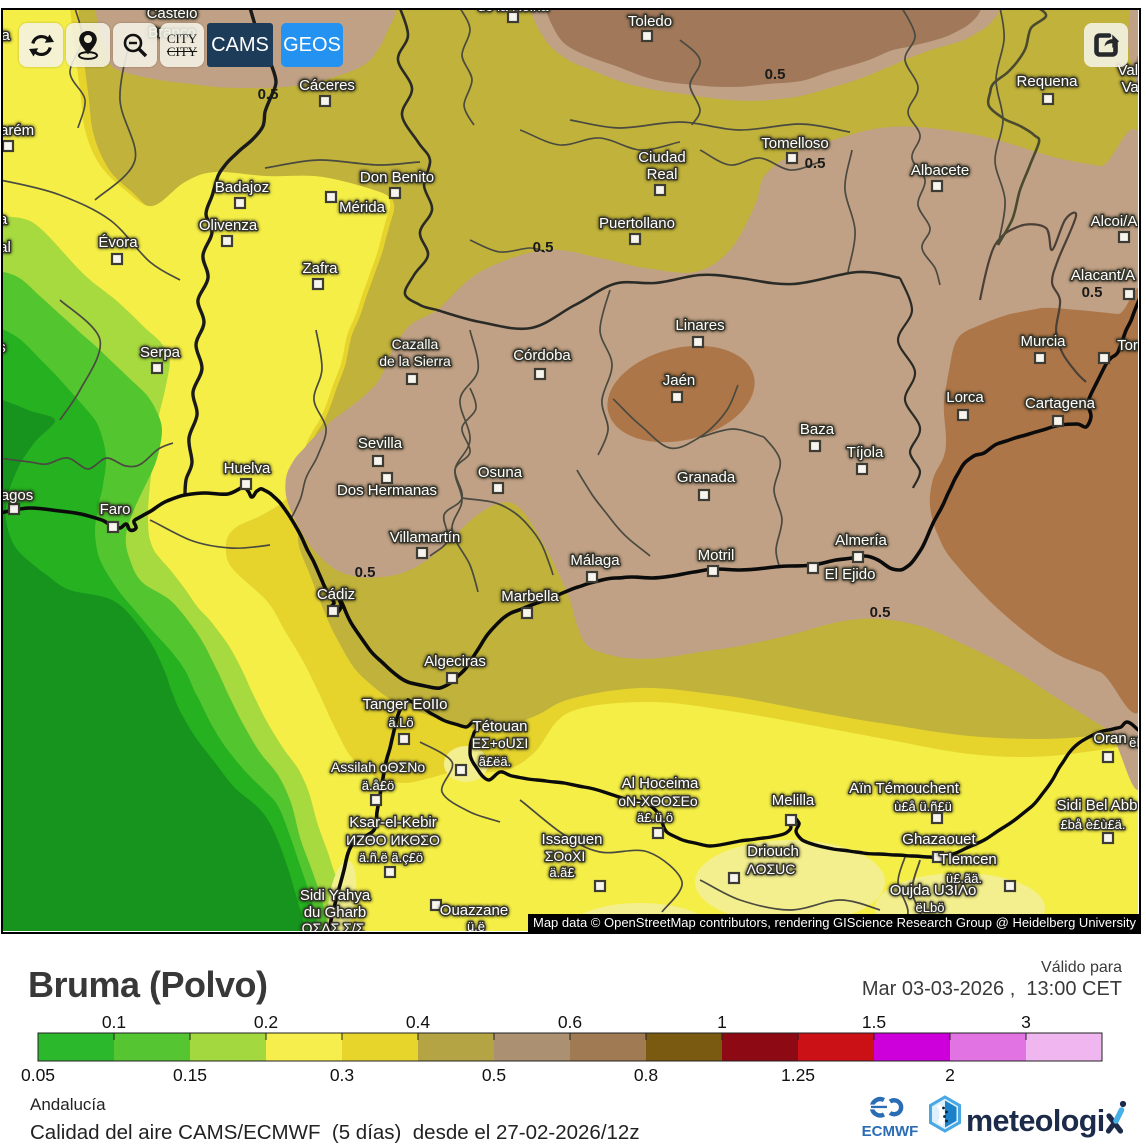  Describe the element at coordinates (425, 537) in the screenshot. I see `svg-text: Villamartín` at that location.